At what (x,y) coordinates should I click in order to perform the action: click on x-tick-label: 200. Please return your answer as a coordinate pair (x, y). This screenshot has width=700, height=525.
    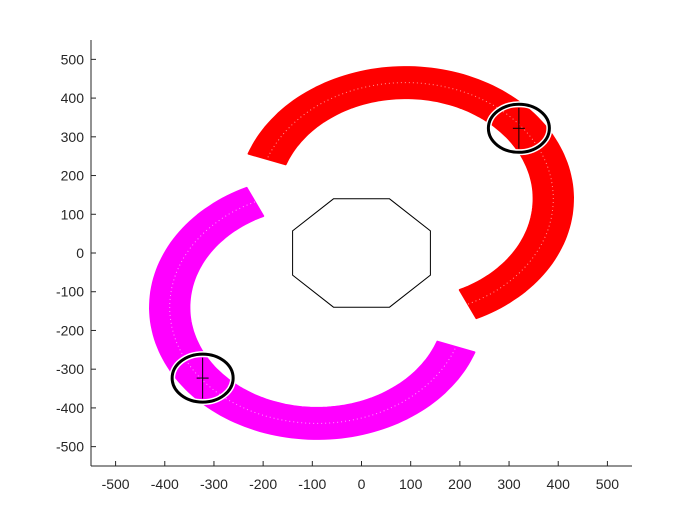
    Looking at the image, I should click on (460, 484).